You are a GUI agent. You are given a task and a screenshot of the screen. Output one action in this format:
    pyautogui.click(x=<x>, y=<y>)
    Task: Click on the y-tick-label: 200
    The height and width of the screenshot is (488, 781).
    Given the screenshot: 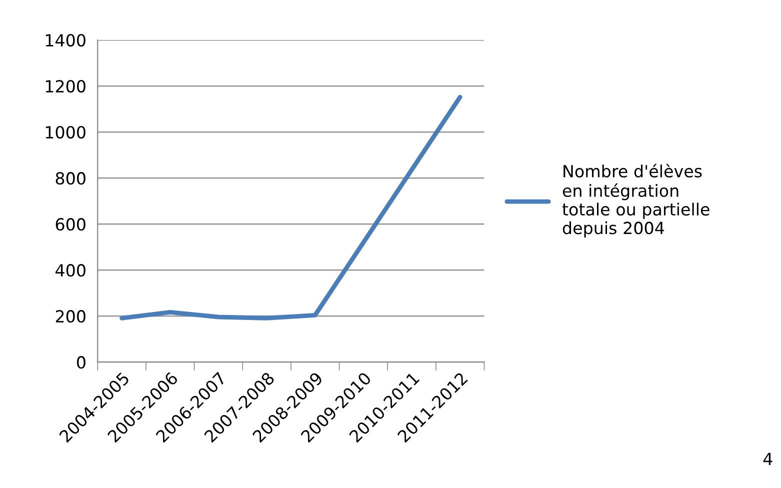 What is the action you would take?
    pyautogui.click(x=71, y=316)
    